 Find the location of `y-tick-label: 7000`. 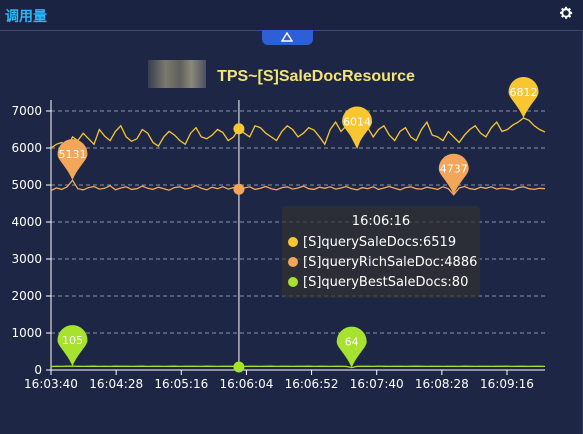

y-tick-label: 7000 is located at coordinates (26, 111).